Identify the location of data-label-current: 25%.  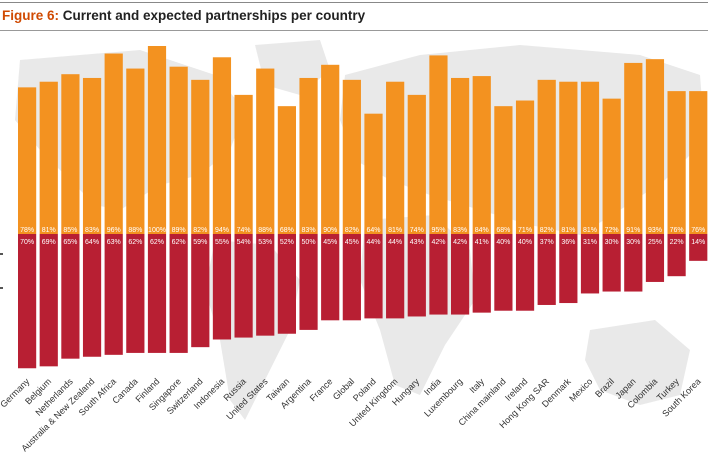
(655, 242).